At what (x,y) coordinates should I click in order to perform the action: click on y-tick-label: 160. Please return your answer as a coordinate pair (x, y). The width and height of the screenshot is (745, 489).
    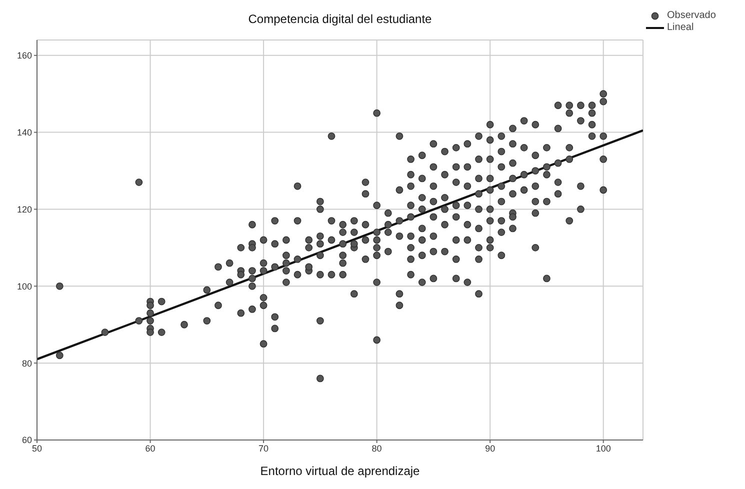
    Looking at the image, I should click on (24, 55).